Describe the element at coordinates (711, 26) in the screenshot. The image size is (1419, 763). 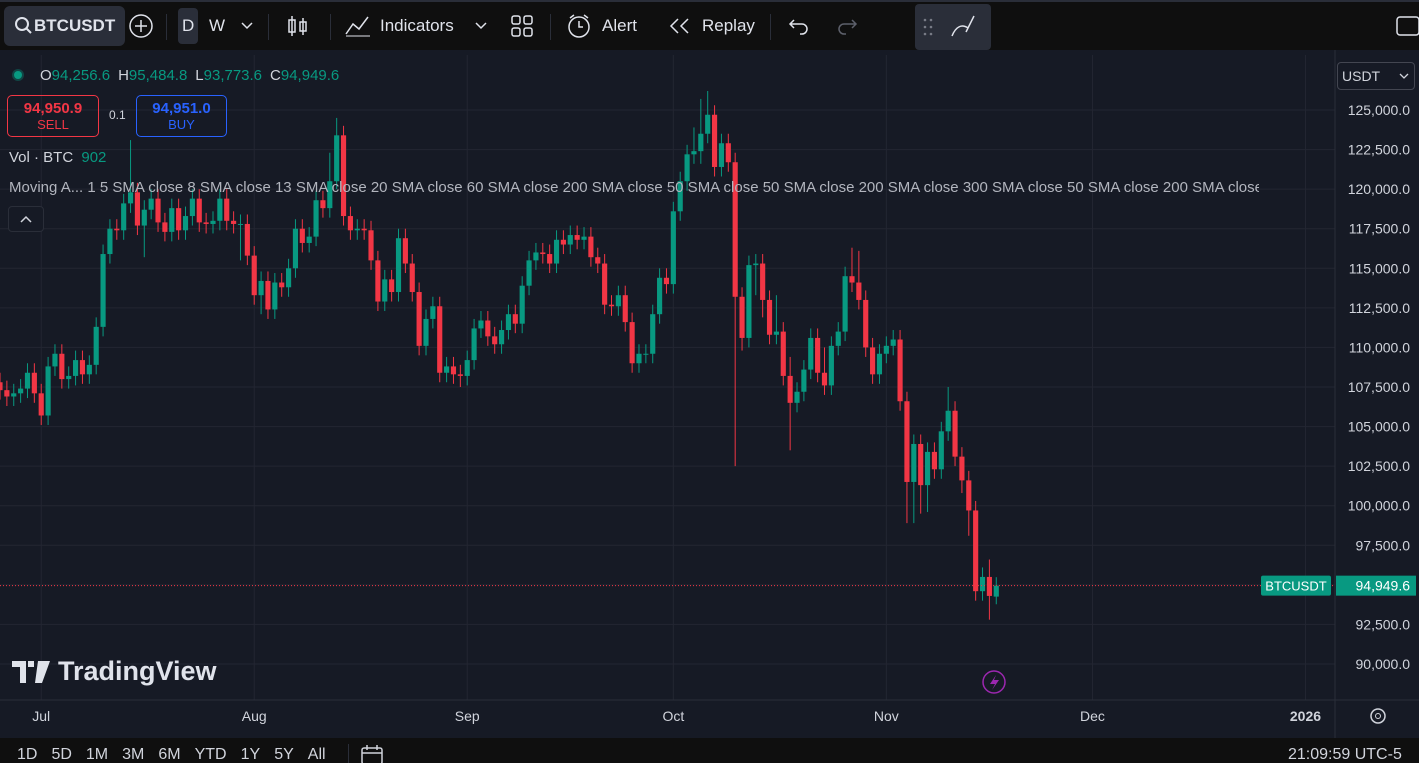
I see `replay-button: Replay` at that location.